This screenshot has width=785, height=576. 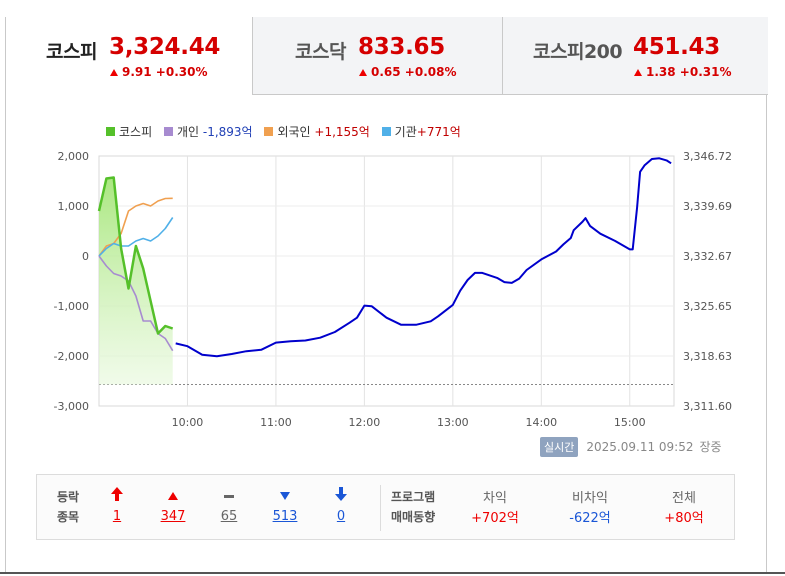 What do you see at coordinates (413, 497) in the screenshot?
I see `program-header-line1: 프로그램` at bounding box center [413, 497].